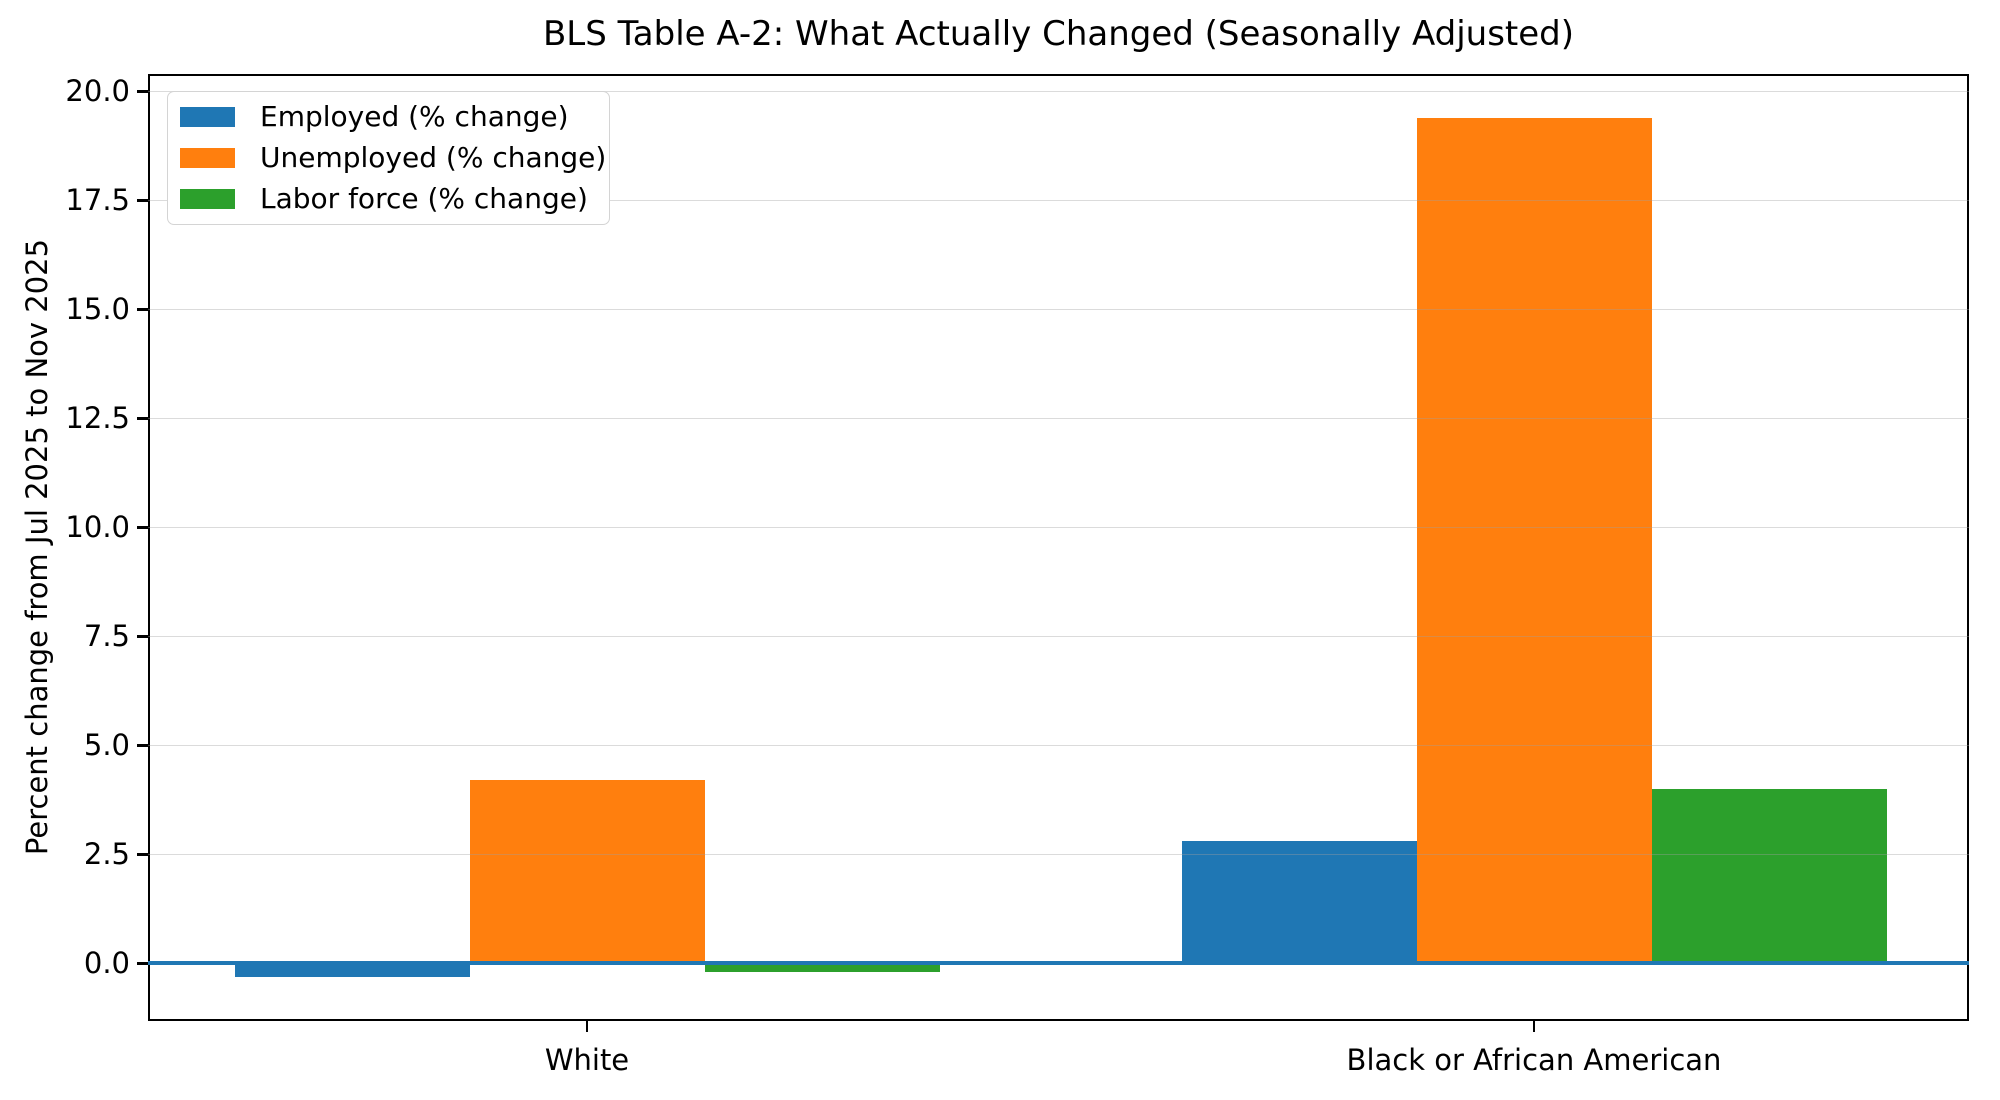 The width and height of the screenshot is (2000, 1100). I want to click on gridline-y-12.5, so click(1058, 418).